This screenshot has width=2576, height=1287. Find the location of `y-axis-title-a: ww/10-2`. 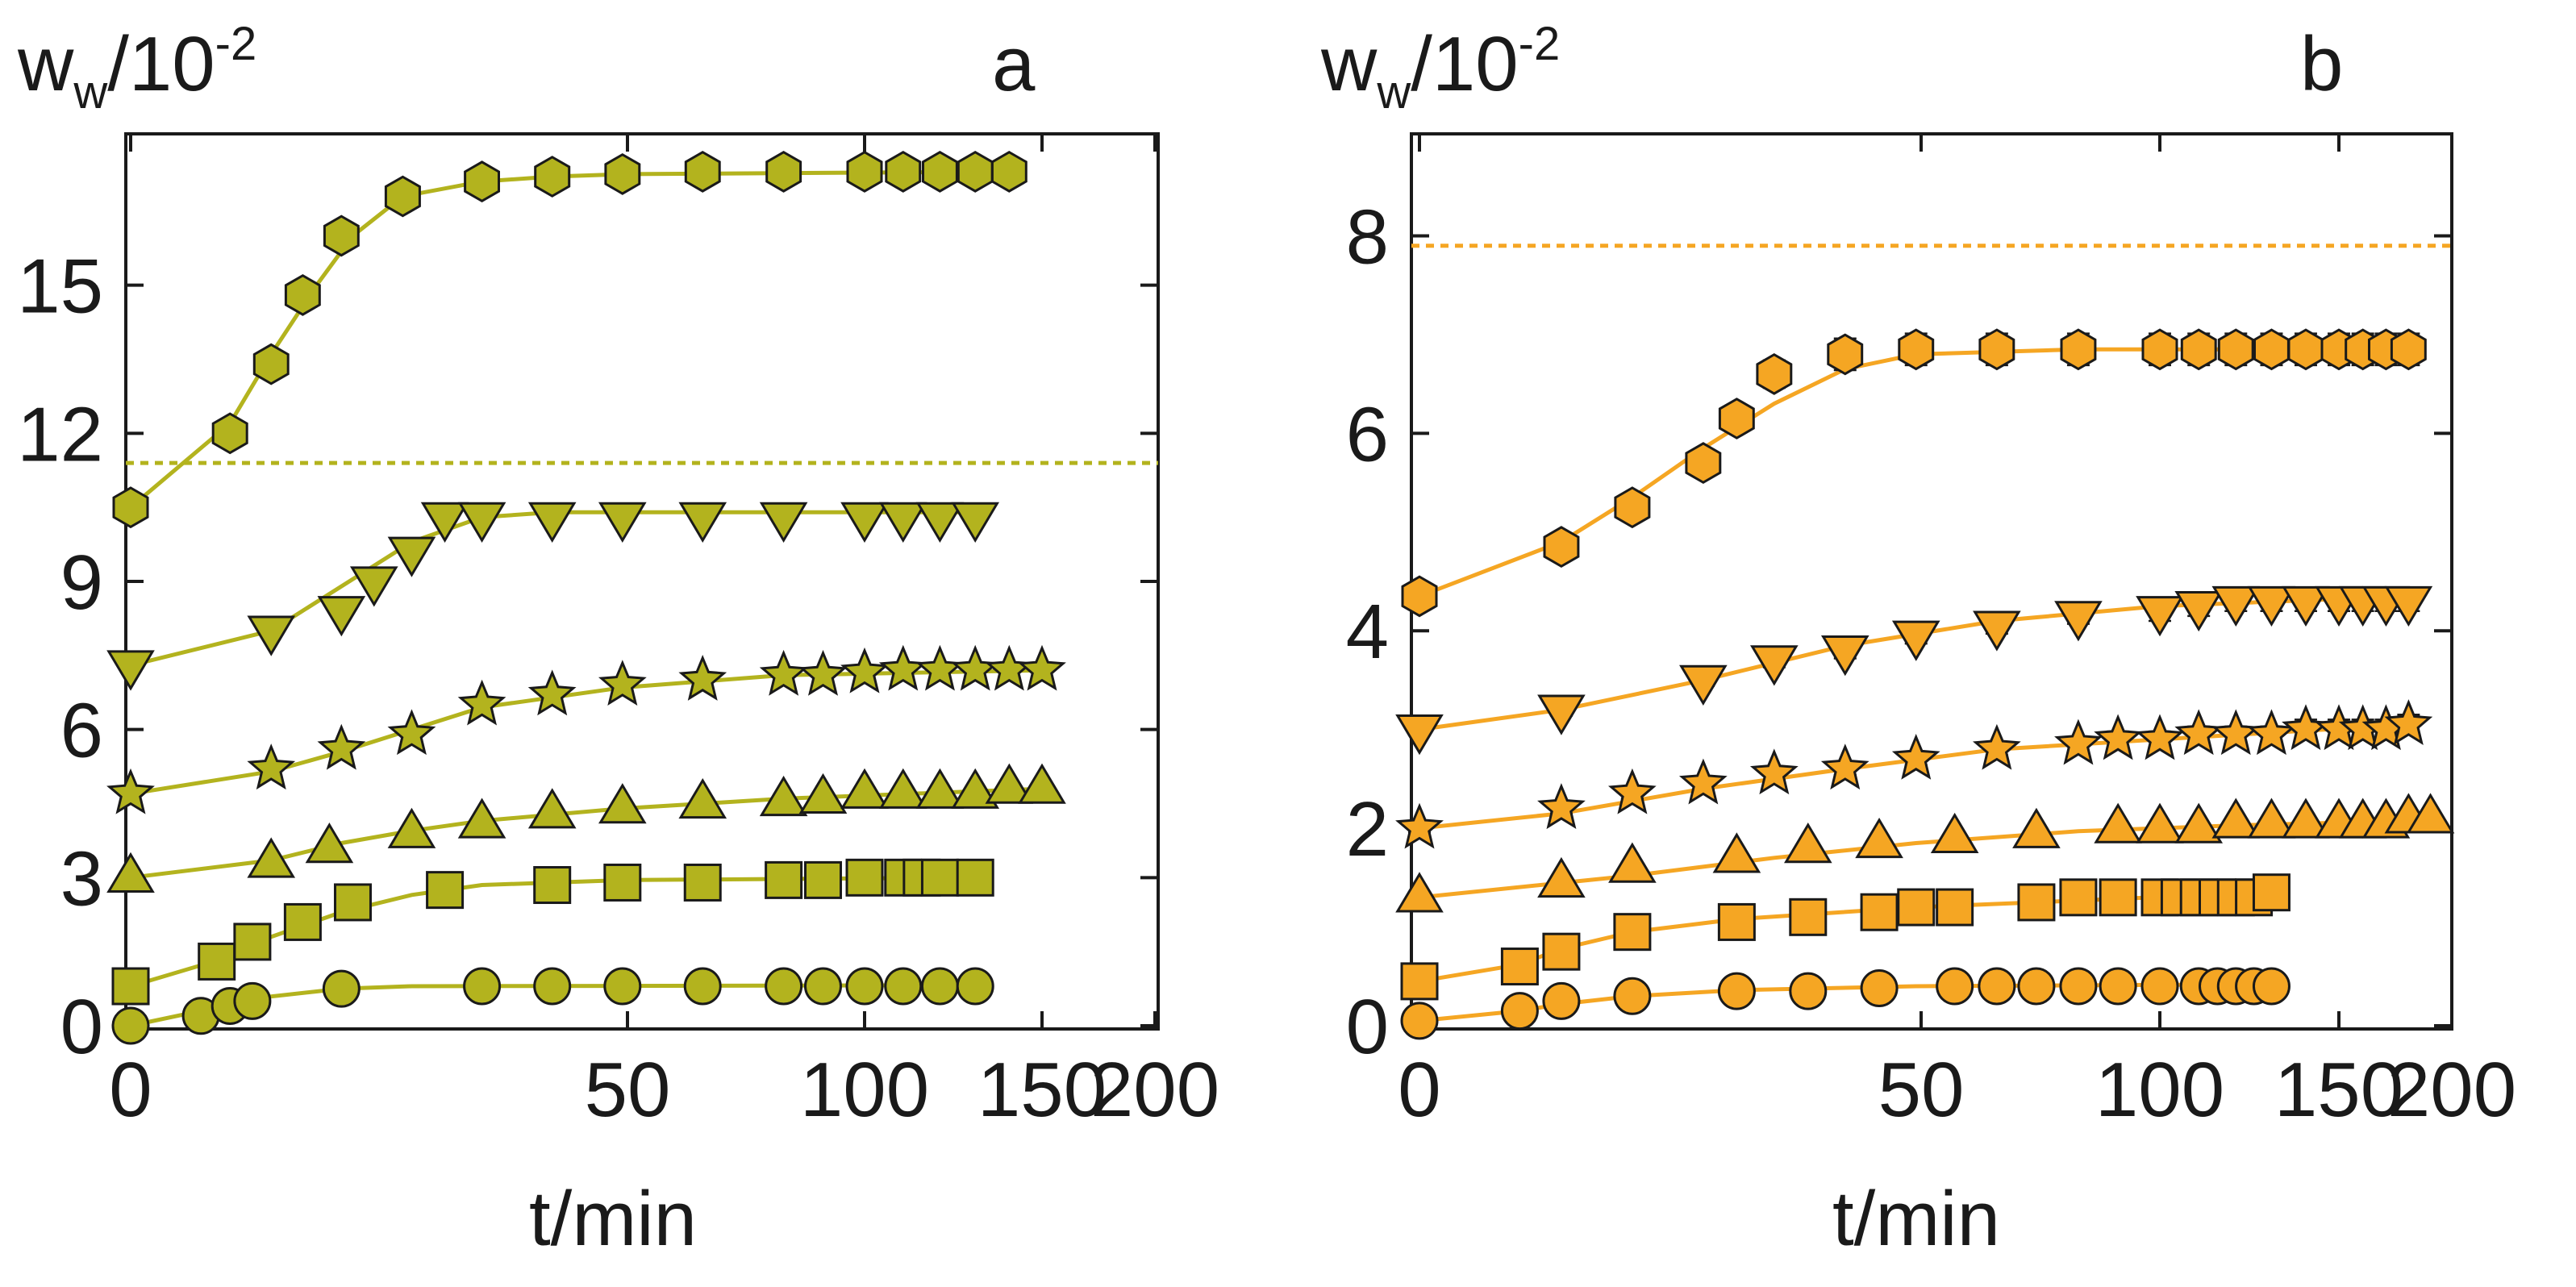

y-axis-title-a: ww/10-2 is located at coordinates (136, 68).